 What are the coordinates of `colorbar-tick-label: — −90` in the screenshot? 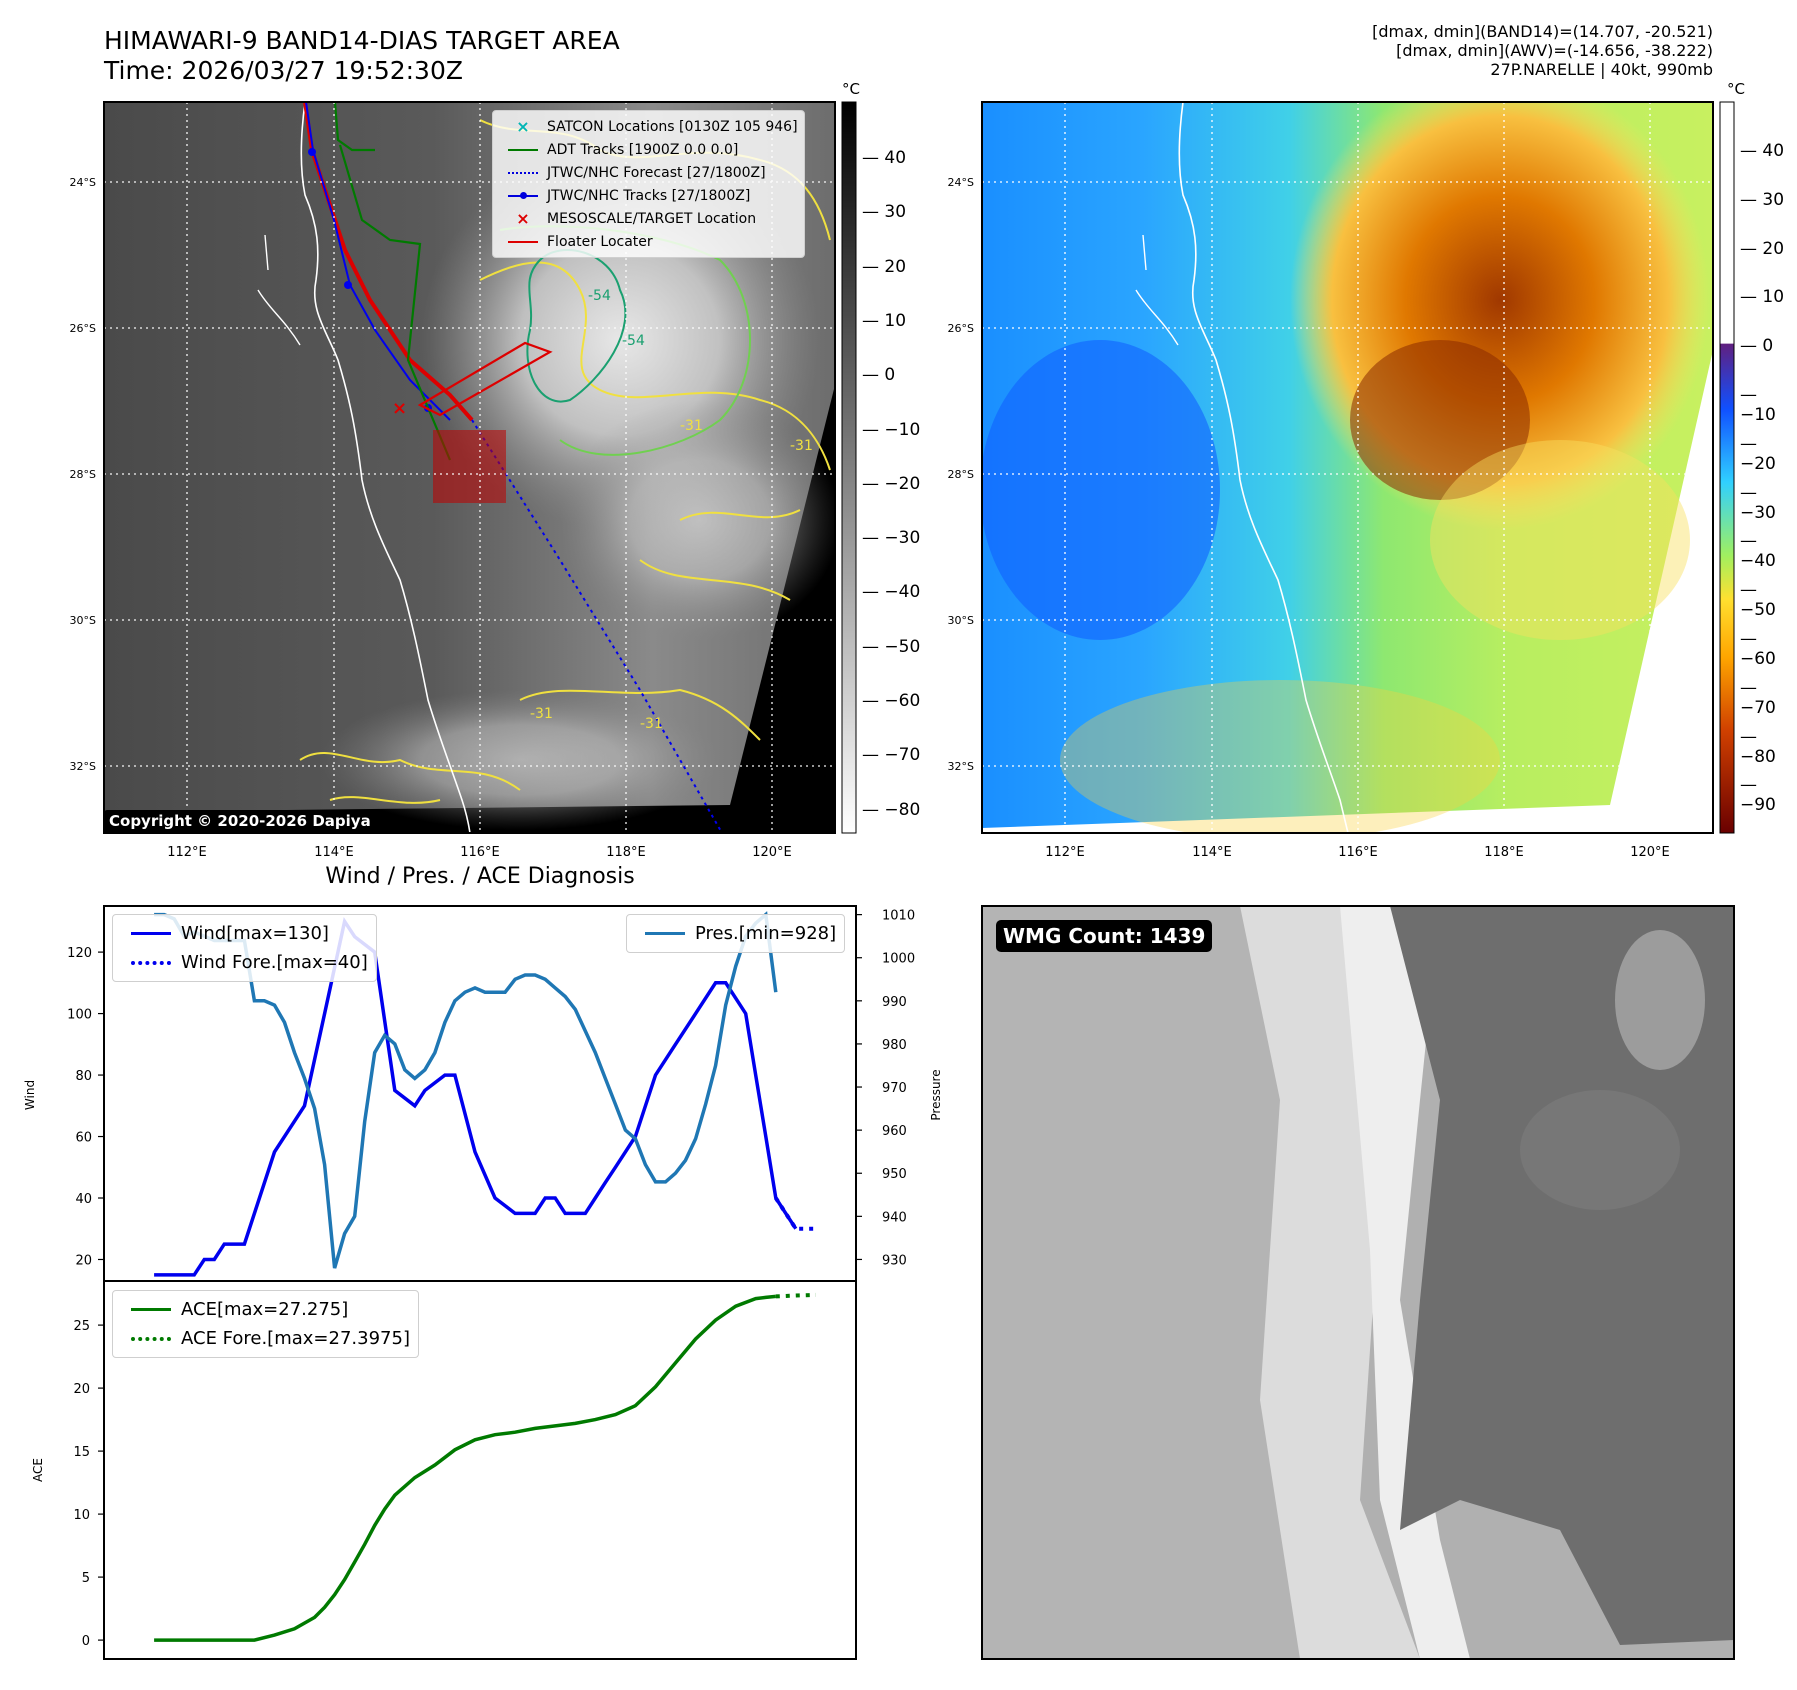 It's located at (1758, 795).